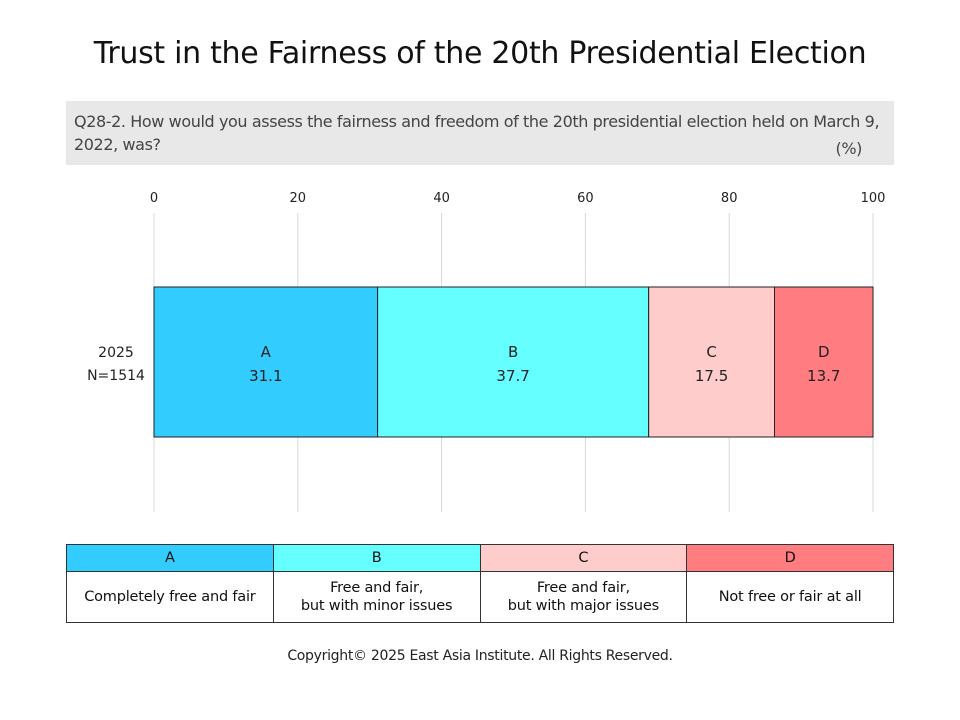 The width and height of the screenshot is (960, 720). Describe the element at coordinates (583, 606) in the screenshot. I see `legend-description-line: but with major issues` at that location.